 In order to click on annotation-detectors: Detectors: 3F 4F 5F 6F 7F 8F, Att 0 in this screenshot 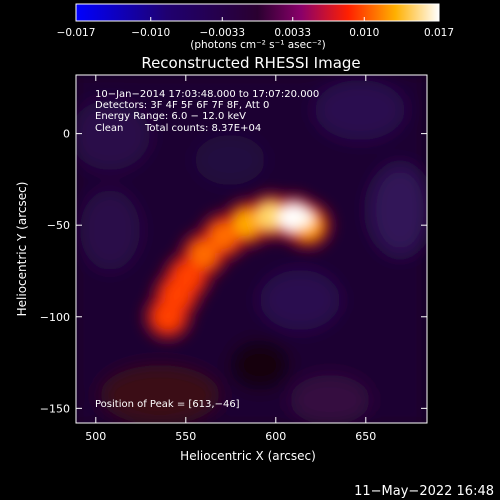, I will do `click(182, 105)`.